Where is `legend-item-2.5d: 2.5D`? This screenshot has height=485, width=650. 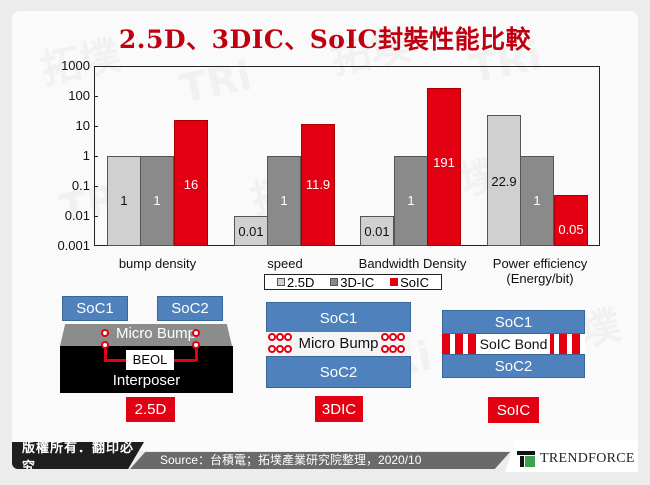
legend-item-2.5d: 2.5D is located at coordinates (295, 282).